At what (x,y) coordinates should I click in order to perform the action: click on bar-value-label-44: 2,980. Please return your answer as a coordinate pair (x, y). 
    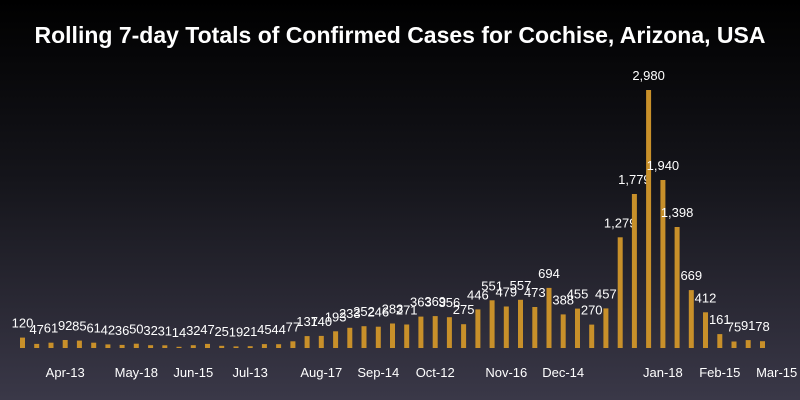
    Looking at the image, I should click on (648, 75).